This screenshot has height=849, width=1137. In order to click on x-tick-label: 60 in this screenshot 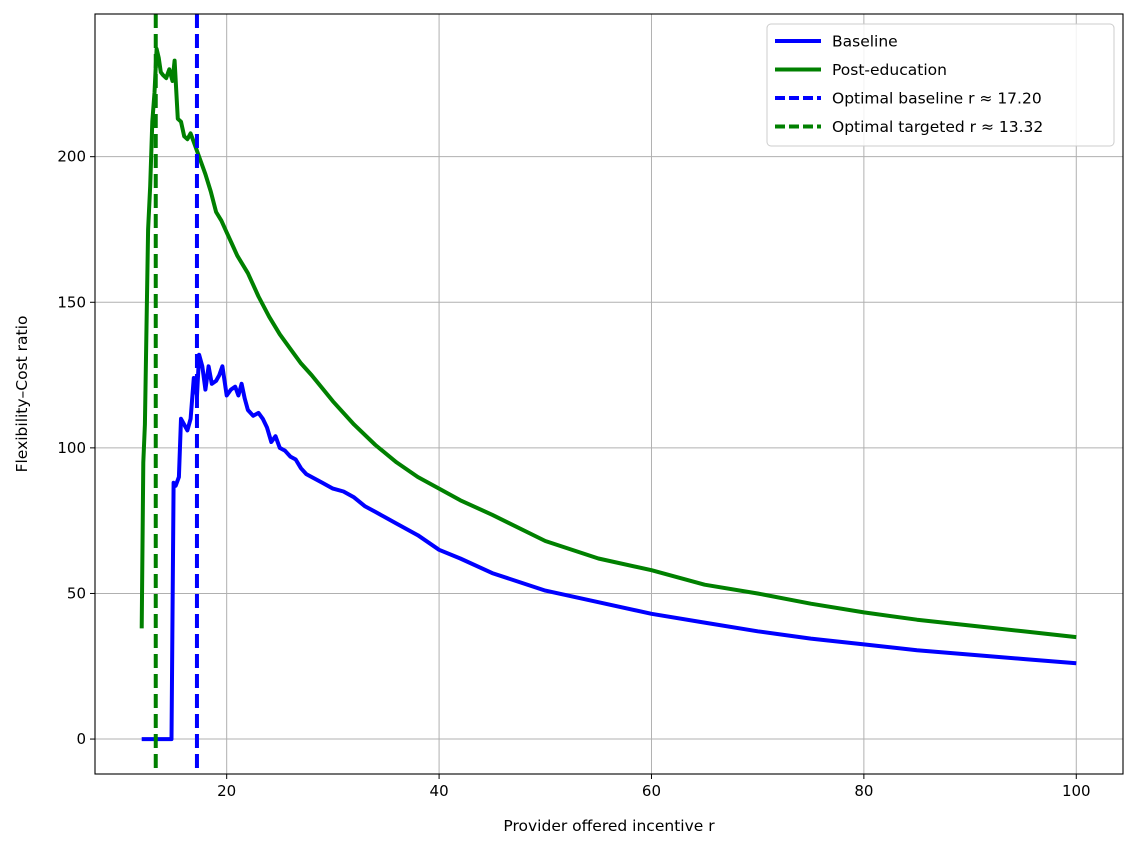, I will do `click(651, 791)`.